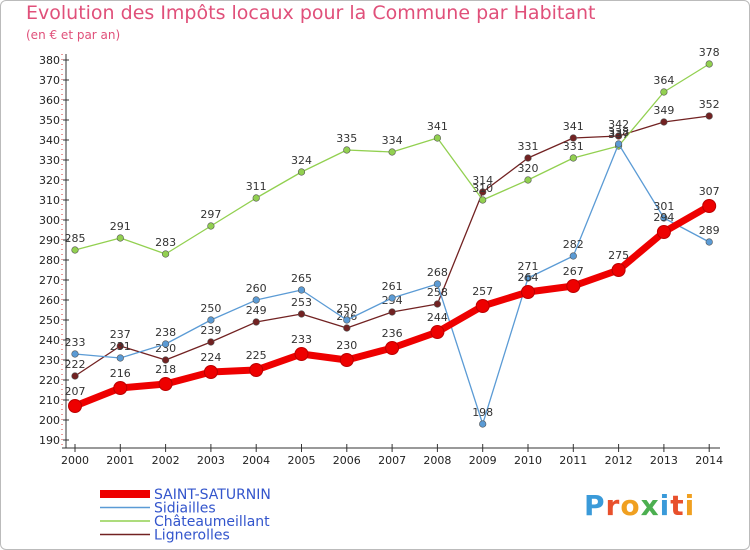 The image size is (750, 550). I want to click on logo-letter: t, so click(677, 505).